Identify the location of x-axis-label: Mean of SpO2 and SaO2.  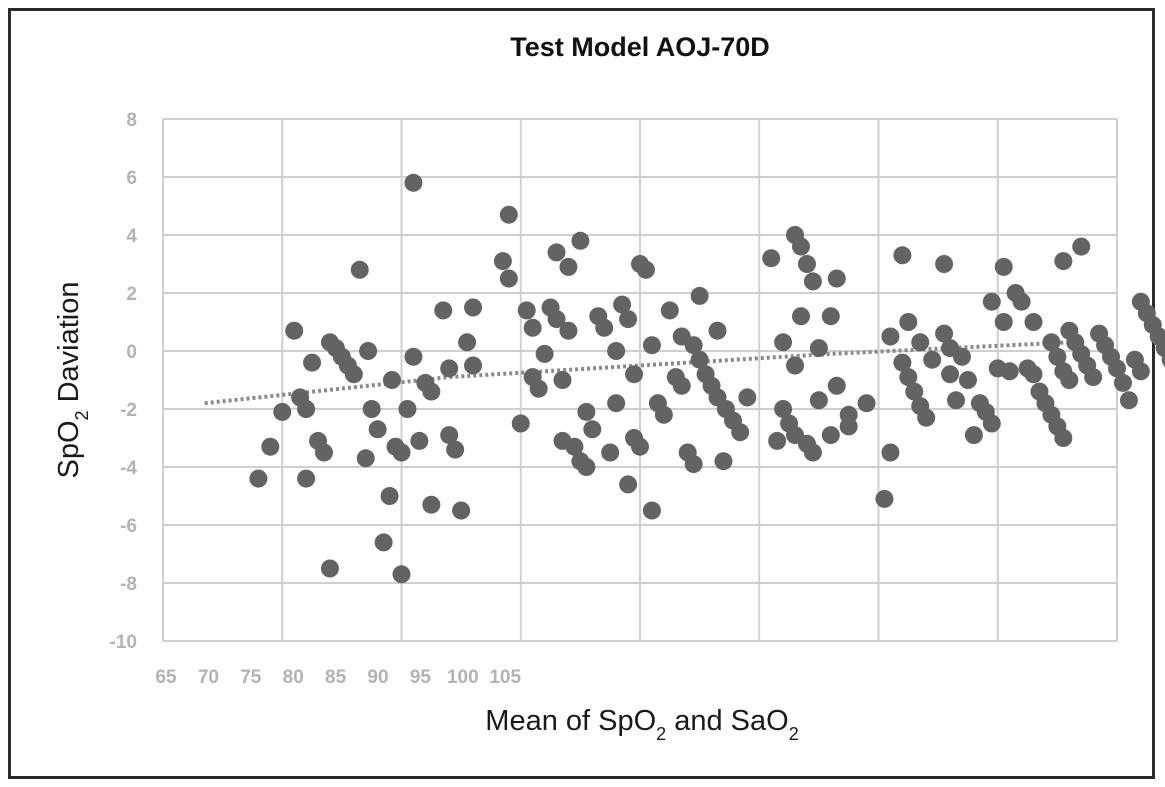
(641, 724).